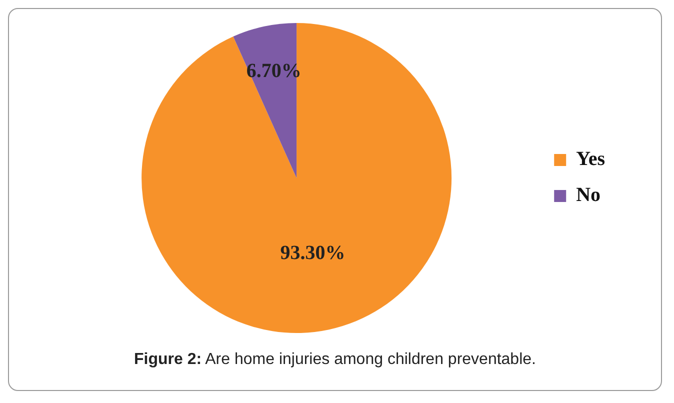 The image size is (674, 403). I want to click on legend-label: Yes, so click(591, 159).